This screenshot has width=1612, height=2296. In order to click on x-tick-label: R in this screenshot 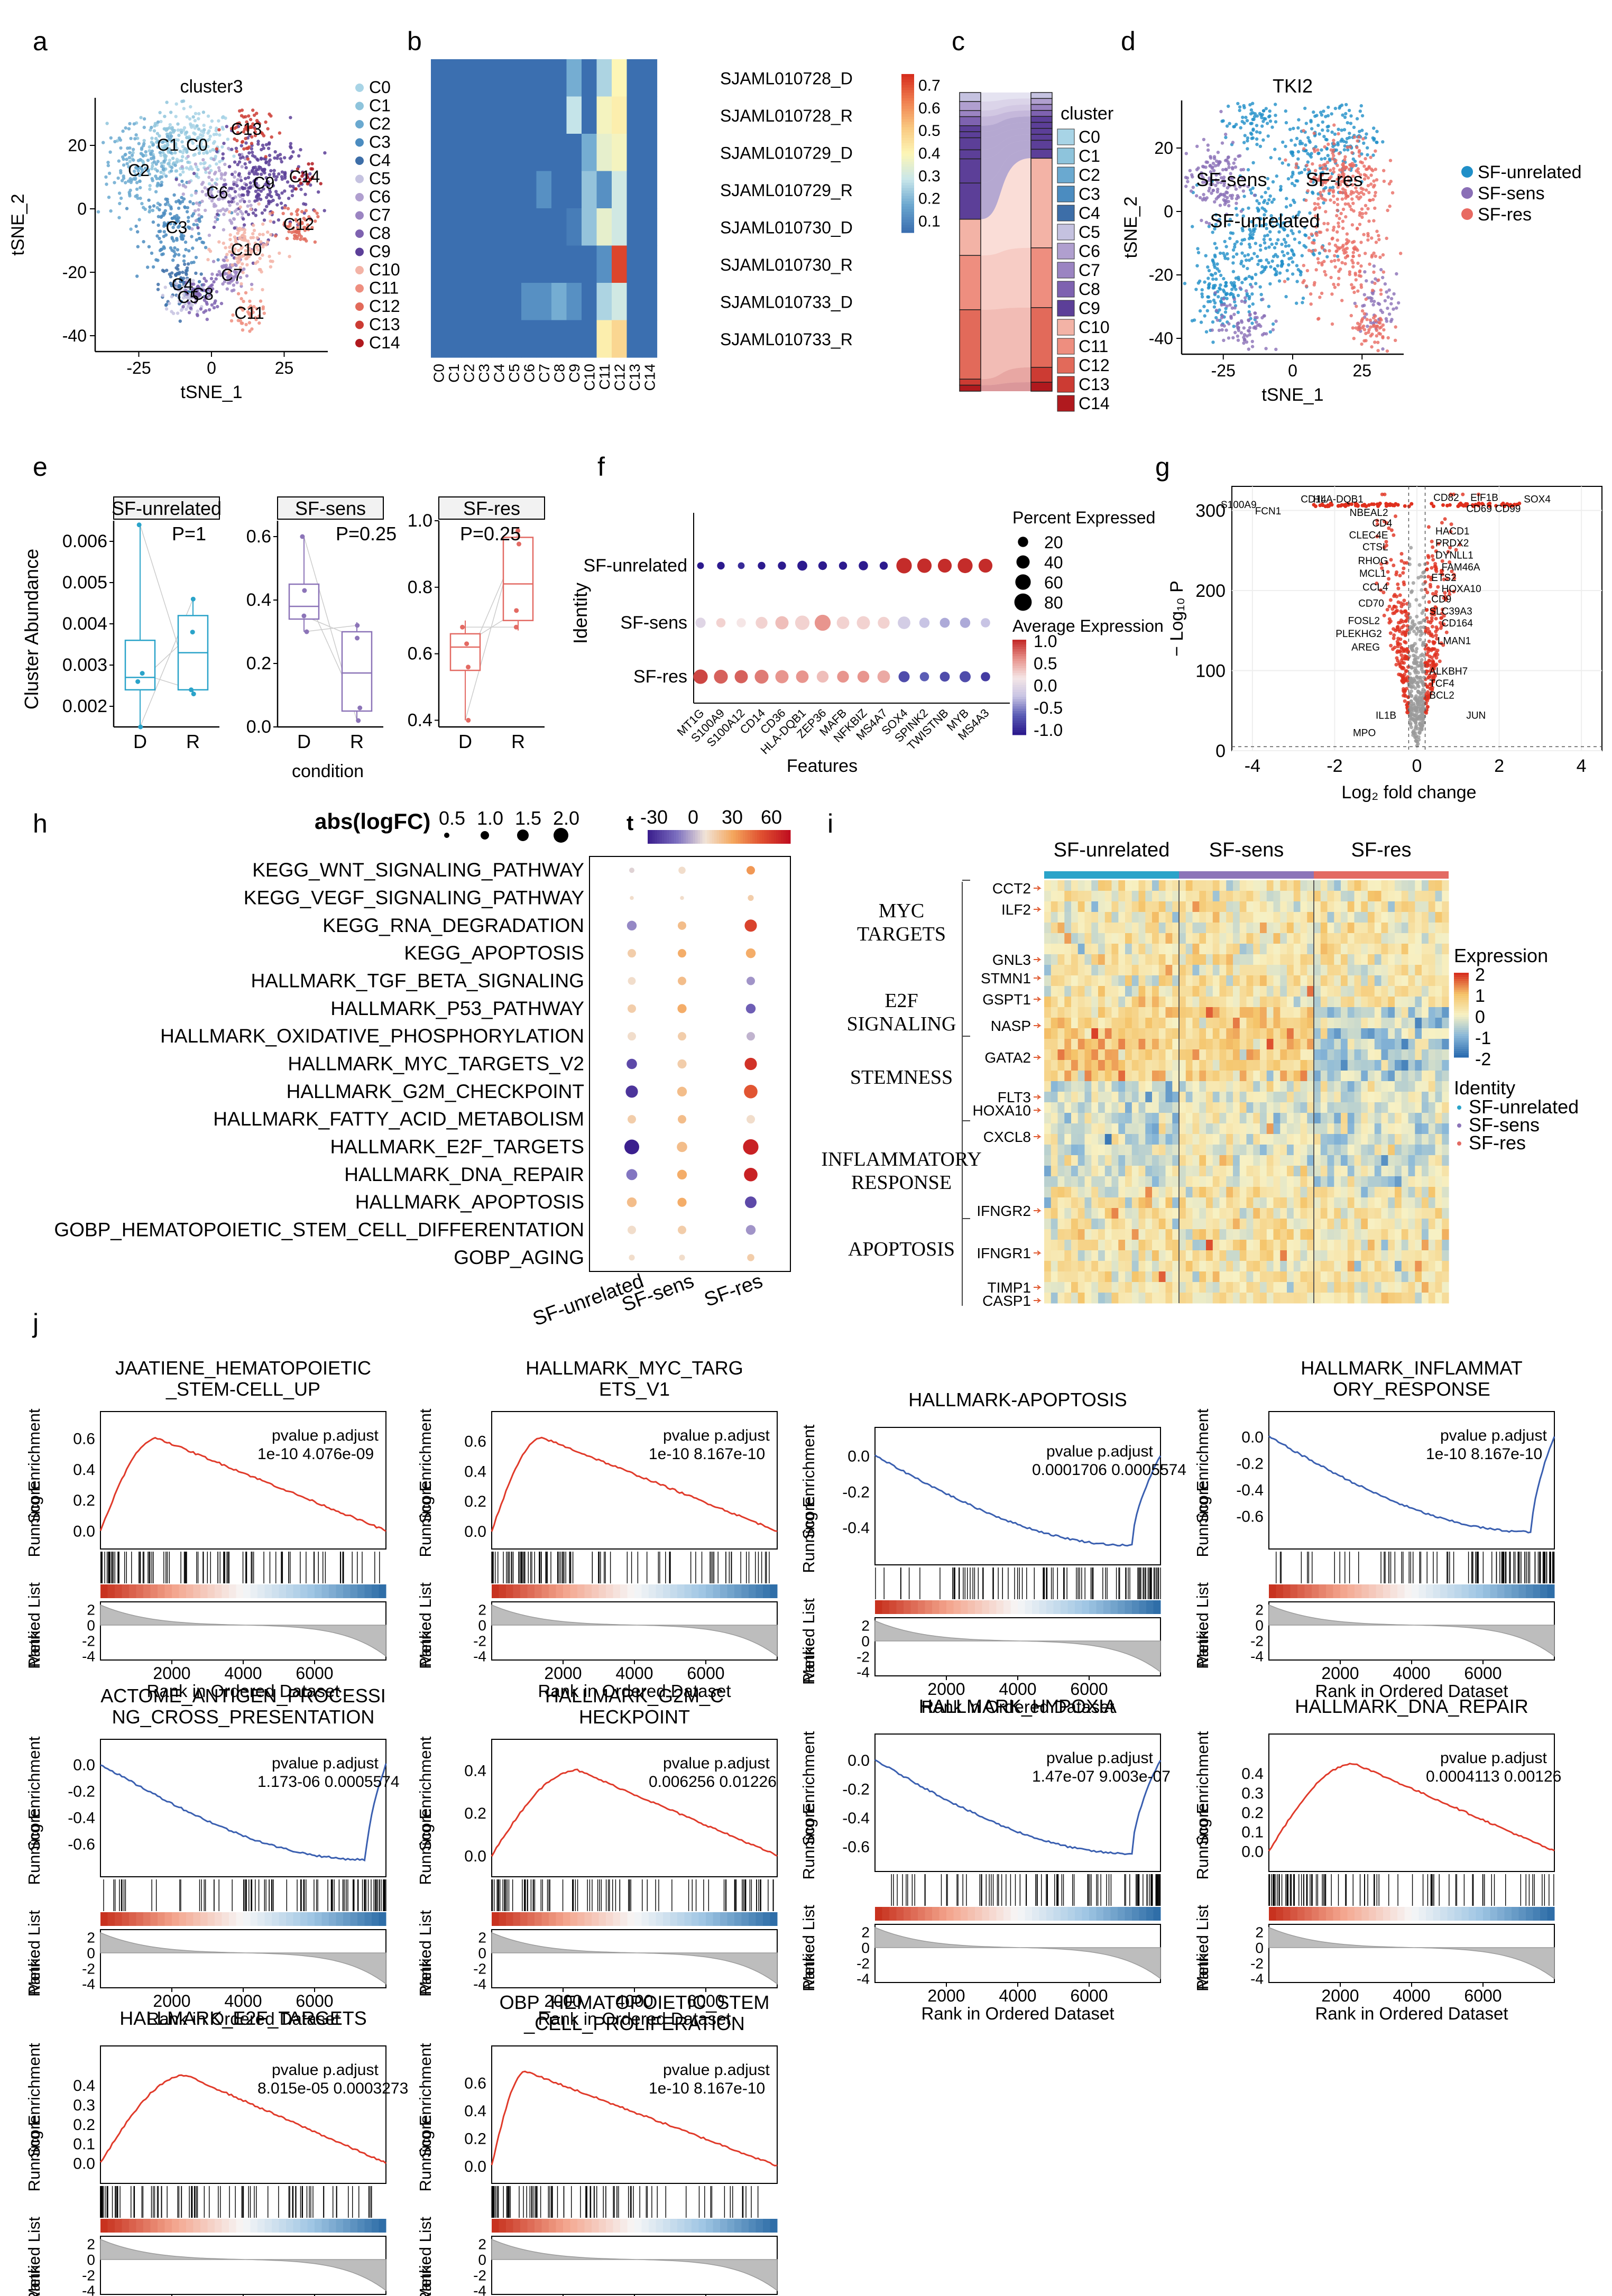, I will do `click(357, 741)`.